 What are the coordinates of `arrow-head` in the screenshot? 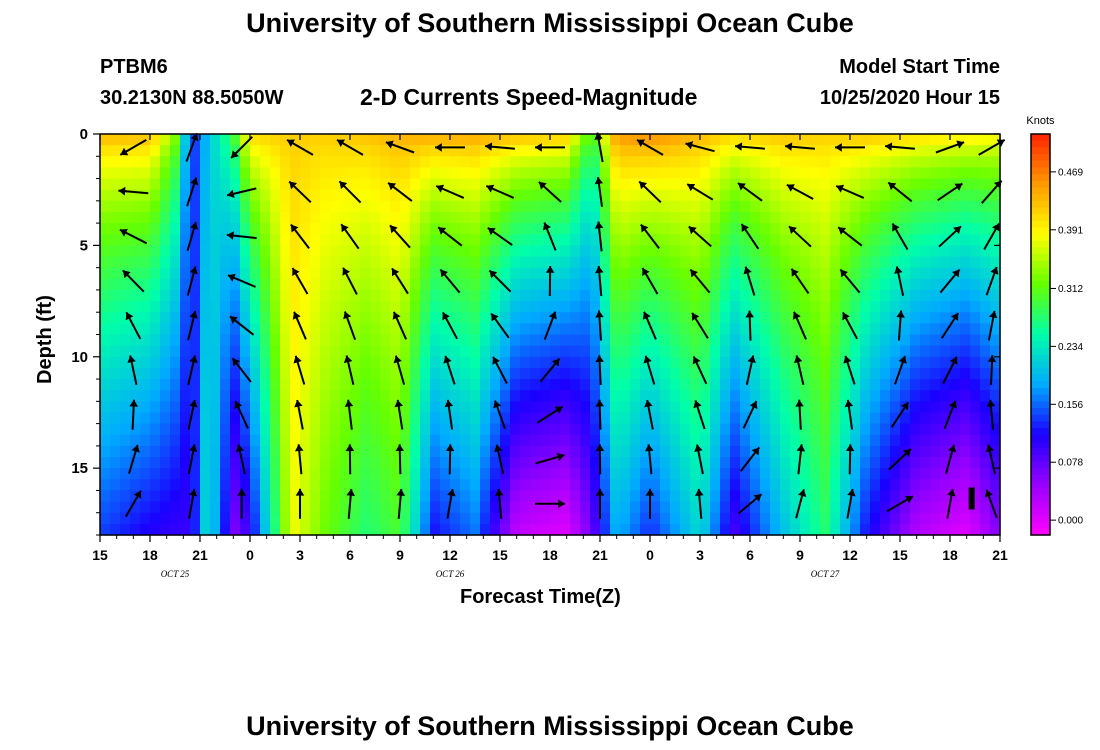 It's located at (348, 359).